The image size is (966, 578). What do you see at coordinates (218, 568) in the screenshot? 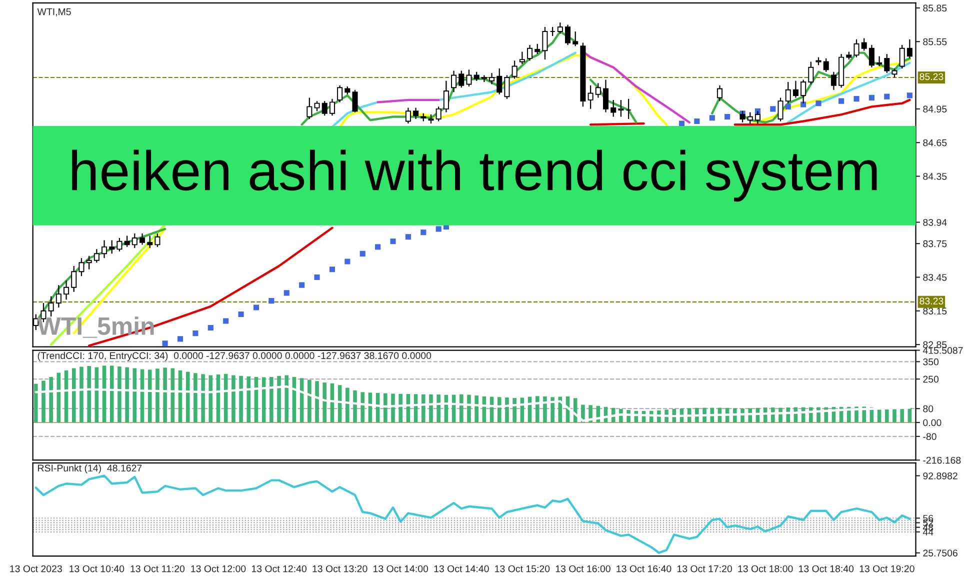
I see `x-tick-label: 13 Oct 12:00` at bounding box center [218, 568].